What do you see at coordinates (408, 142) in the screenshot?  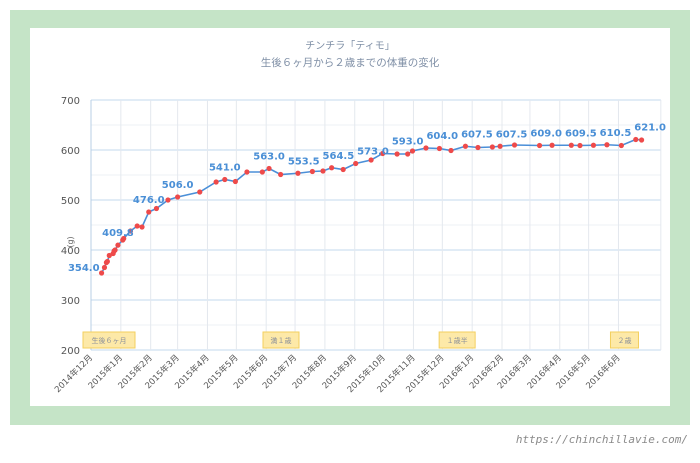 I see `data-label: 593.0` at bounding box center [408, 142].